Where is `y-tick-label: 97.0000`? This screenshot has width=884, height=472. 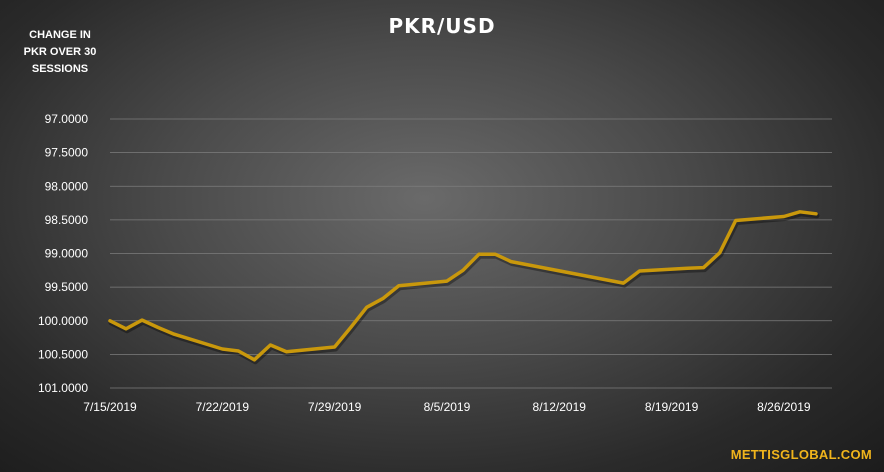
y-tick-label: 97.0000 is located at coordinates (67, 119).